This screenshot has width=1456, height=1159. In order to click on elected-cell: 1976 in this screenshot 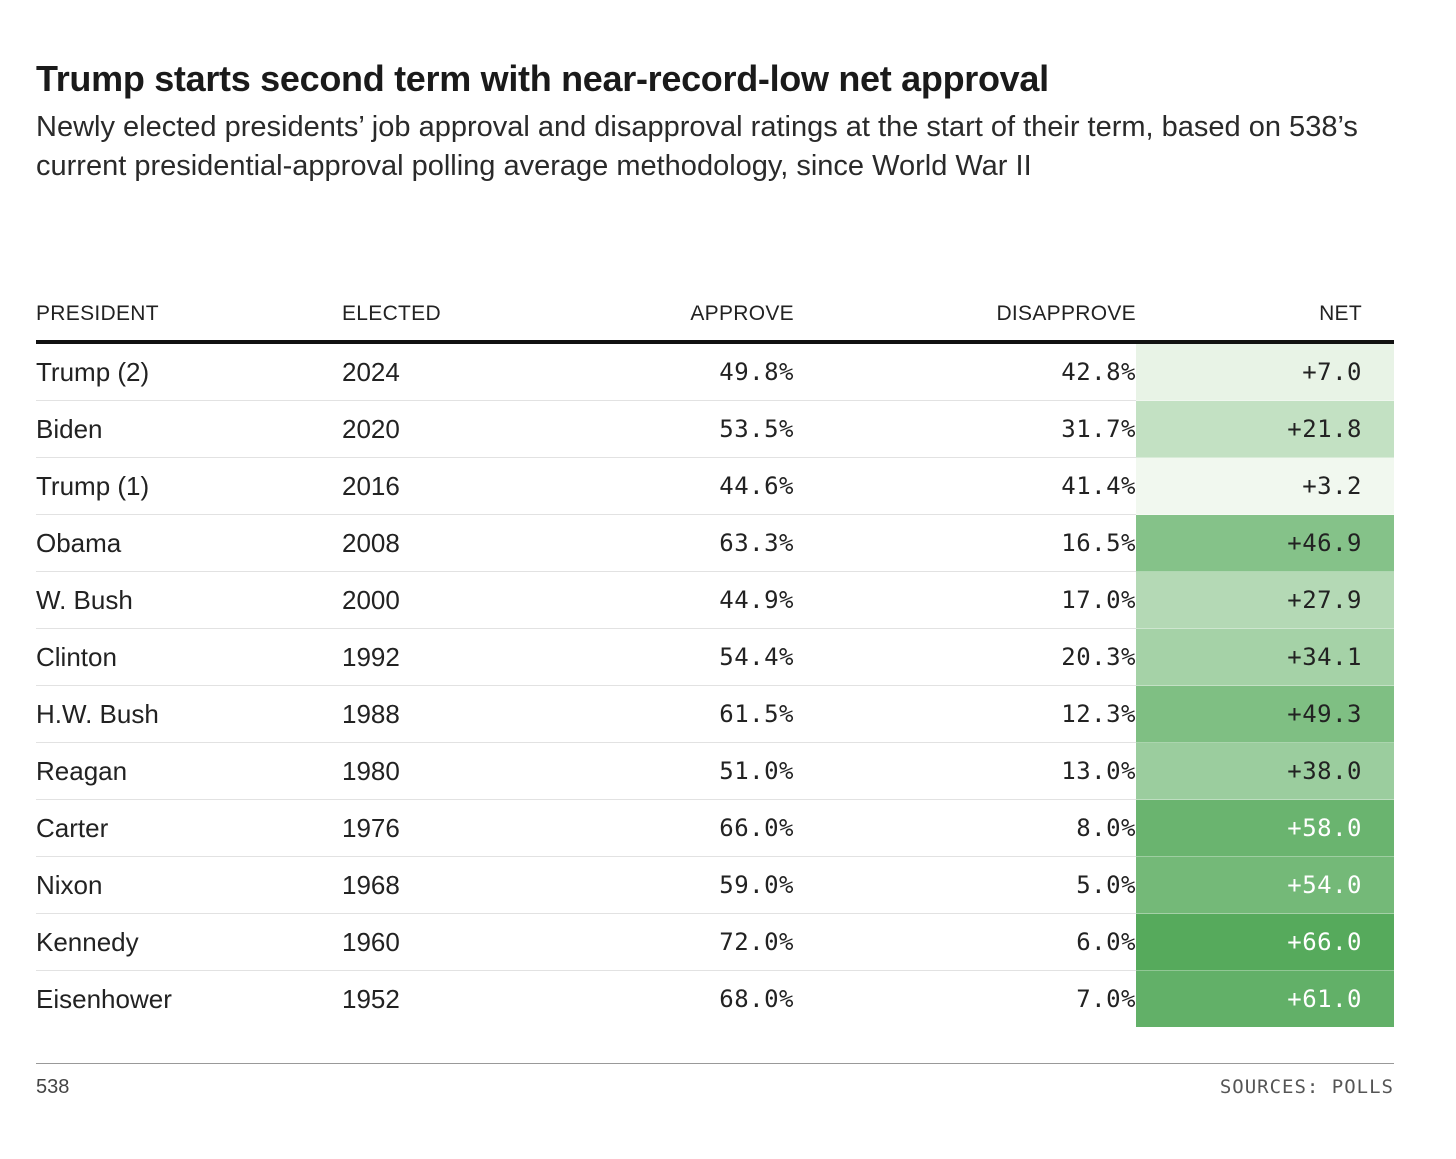, I will do `click(427, 828)`.